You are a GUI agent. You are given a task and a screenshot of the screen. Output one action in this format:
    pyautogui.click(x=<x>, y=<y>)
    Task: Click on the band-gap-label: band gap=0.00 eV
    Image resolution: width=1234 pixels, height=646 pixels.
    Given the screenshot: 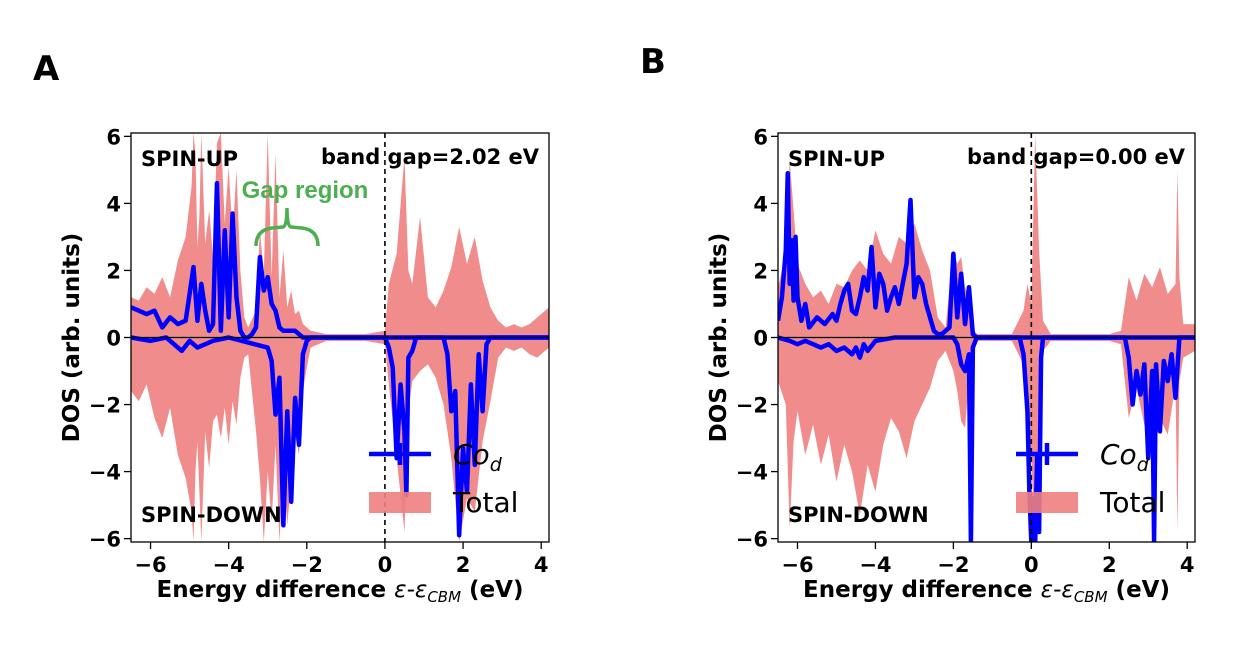 What is the action you would take?
    pyautogui.click(x=1076, y=157)
    